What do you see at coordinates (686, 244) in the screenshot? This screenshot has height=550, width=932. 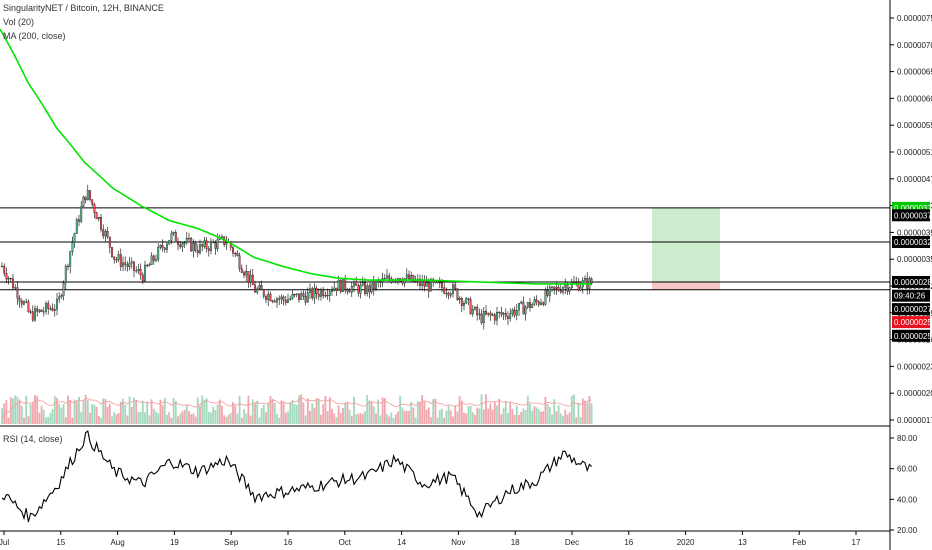 I see `profit-zone` at bounding box center [686, 244].